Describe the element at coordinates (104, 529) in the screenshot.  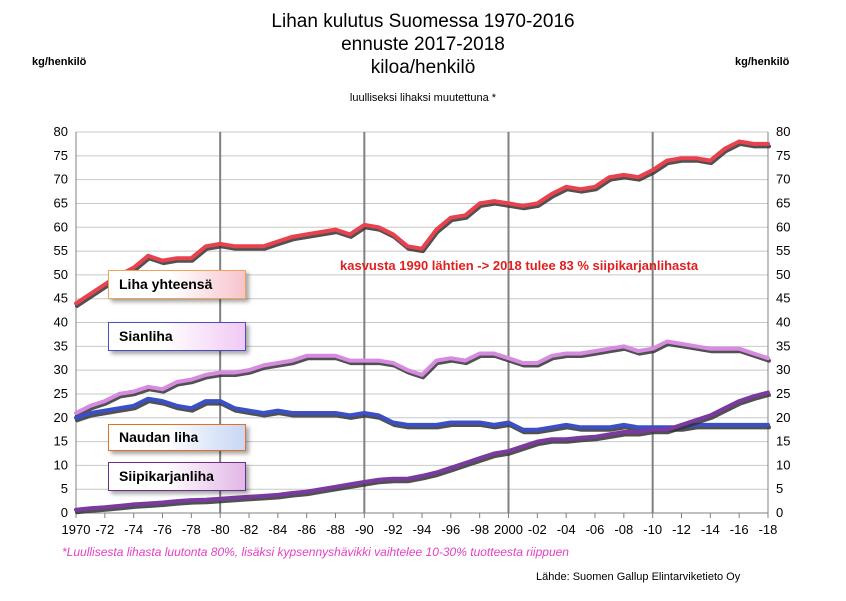
I see `x-tick-label: -72` at that location.